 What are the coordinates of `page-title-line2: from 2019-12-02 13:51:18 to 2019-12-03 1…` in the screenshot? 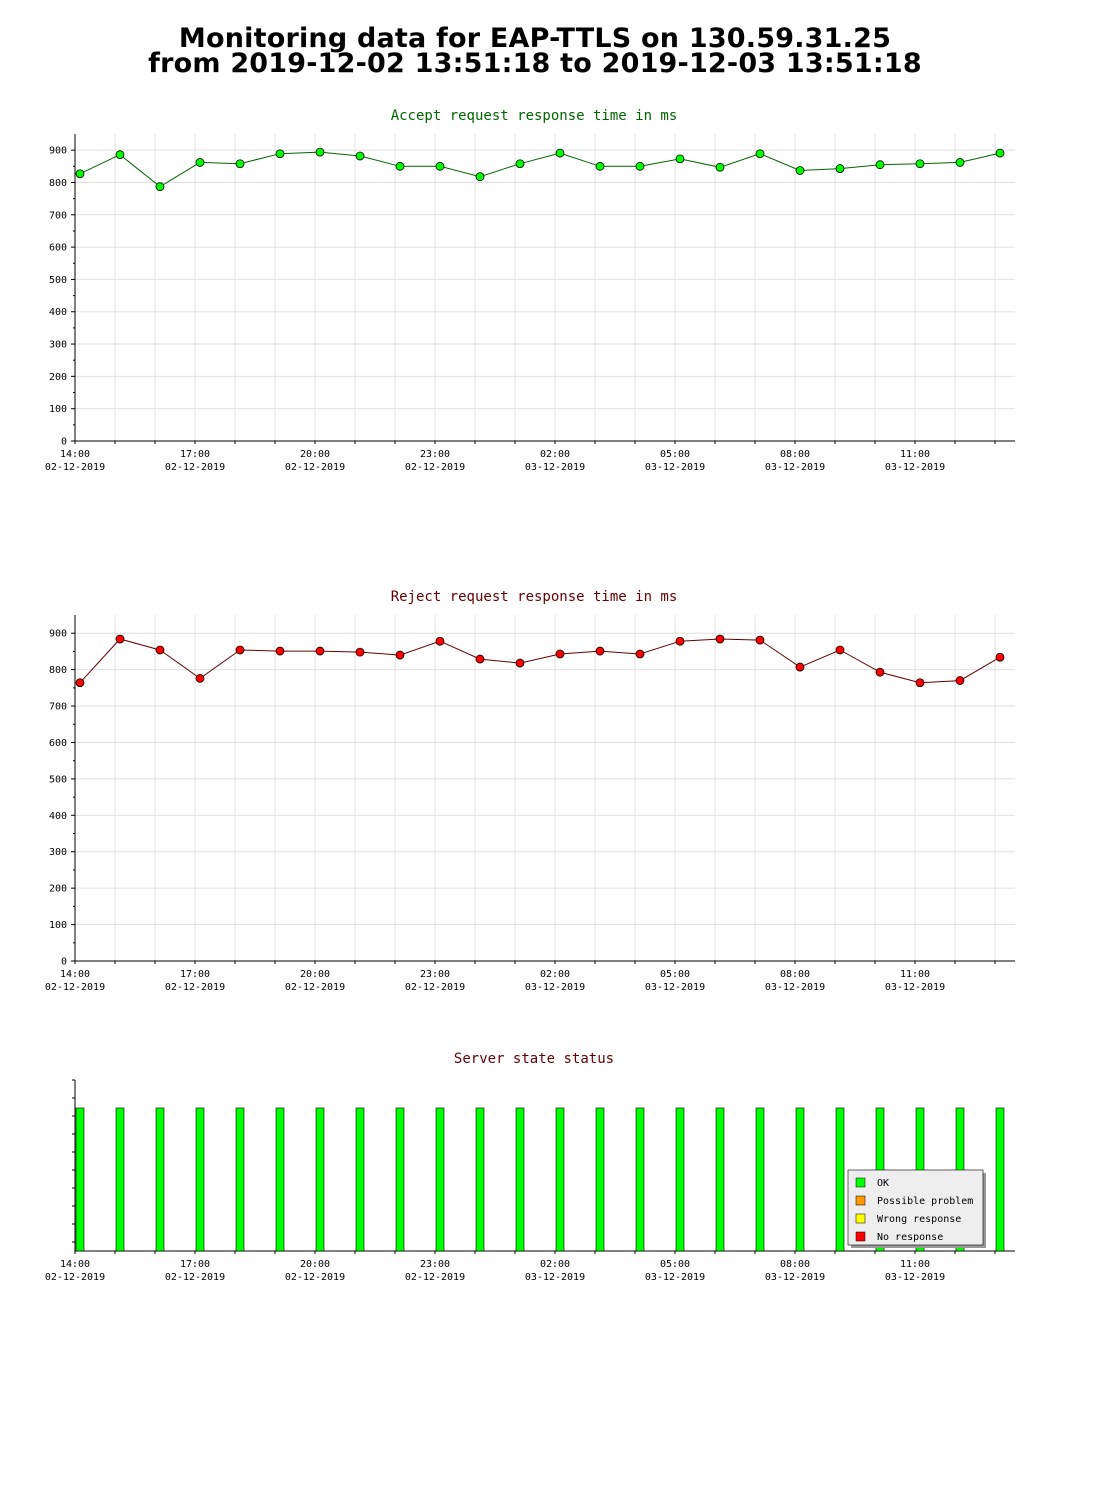 It's located at (535, 63).